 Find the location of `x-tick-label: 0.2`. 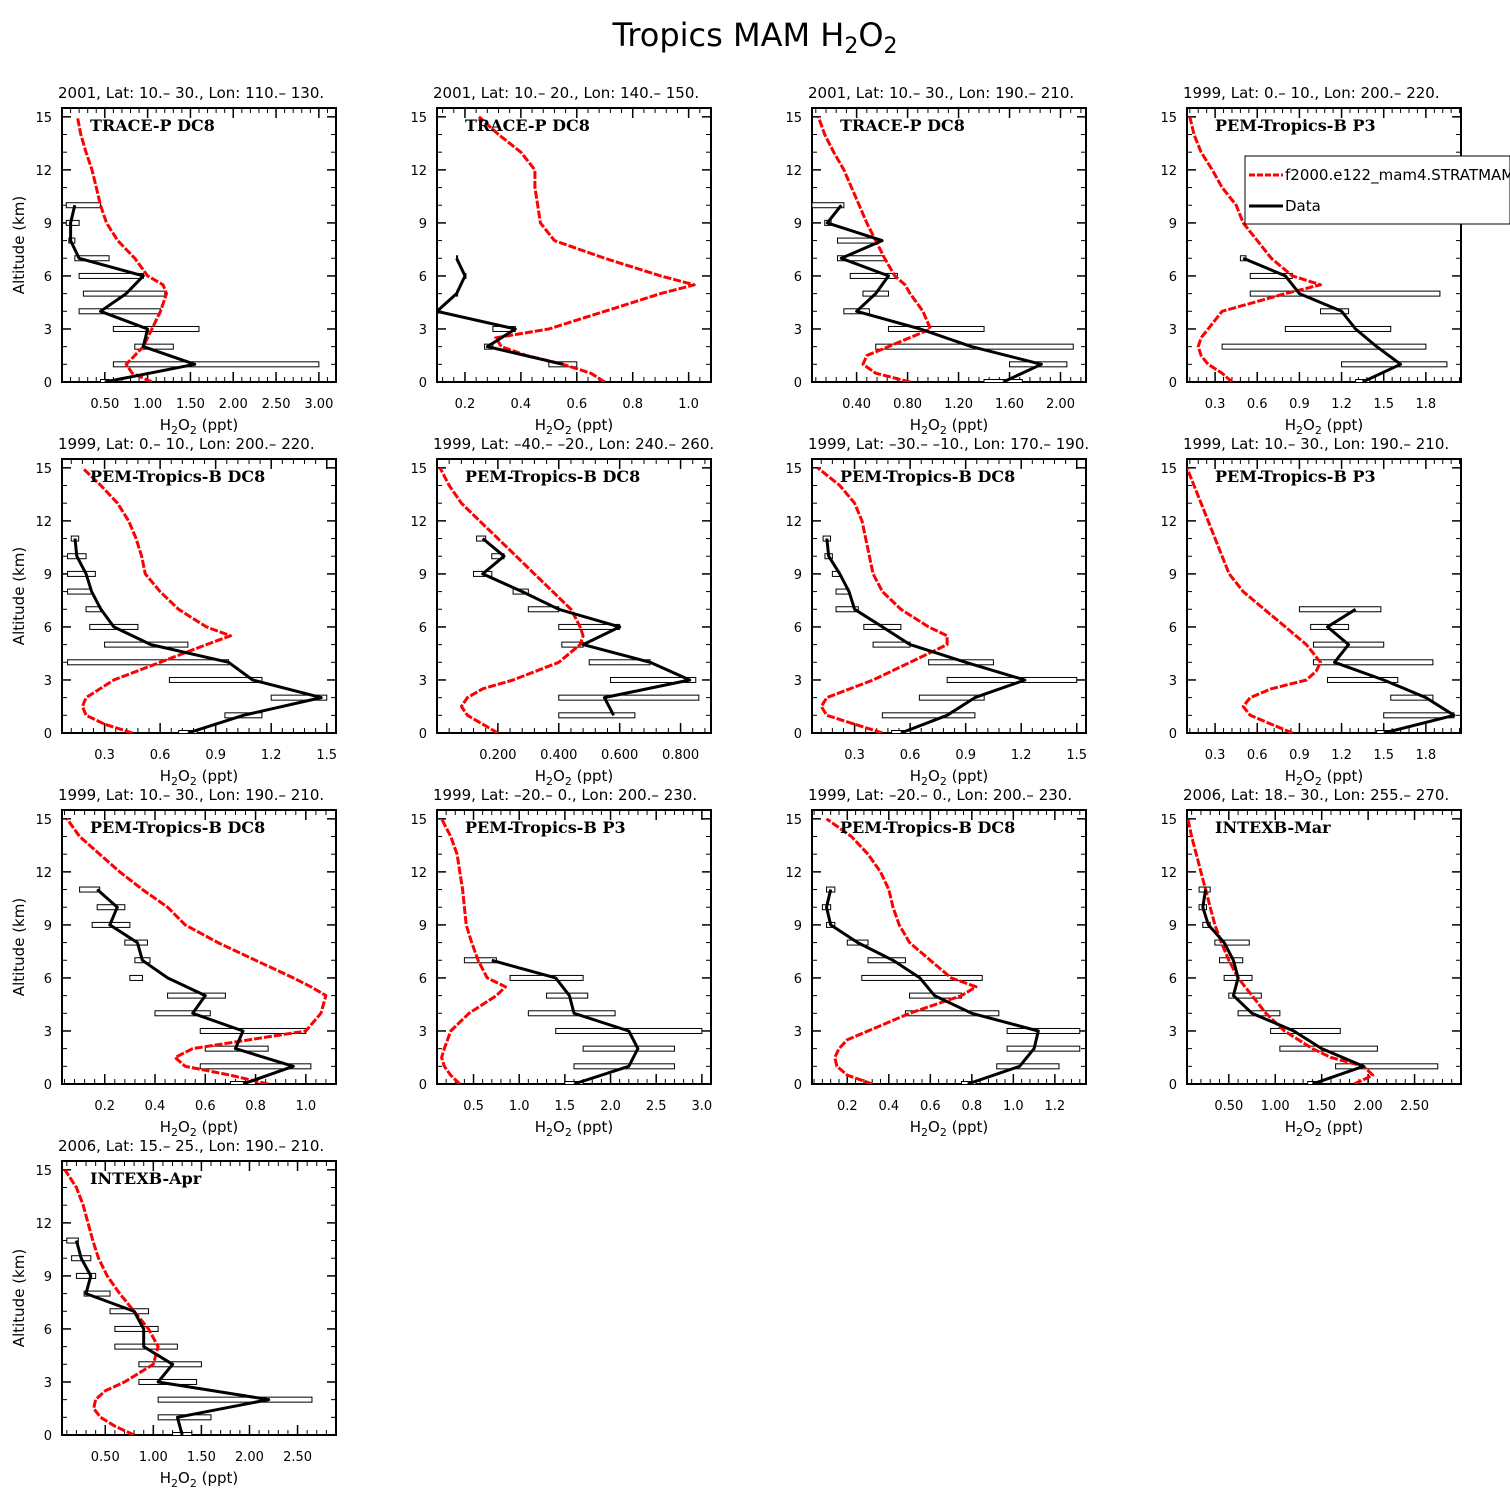

x-tick-label: 0.2 is located at coordinates (104, 1106).